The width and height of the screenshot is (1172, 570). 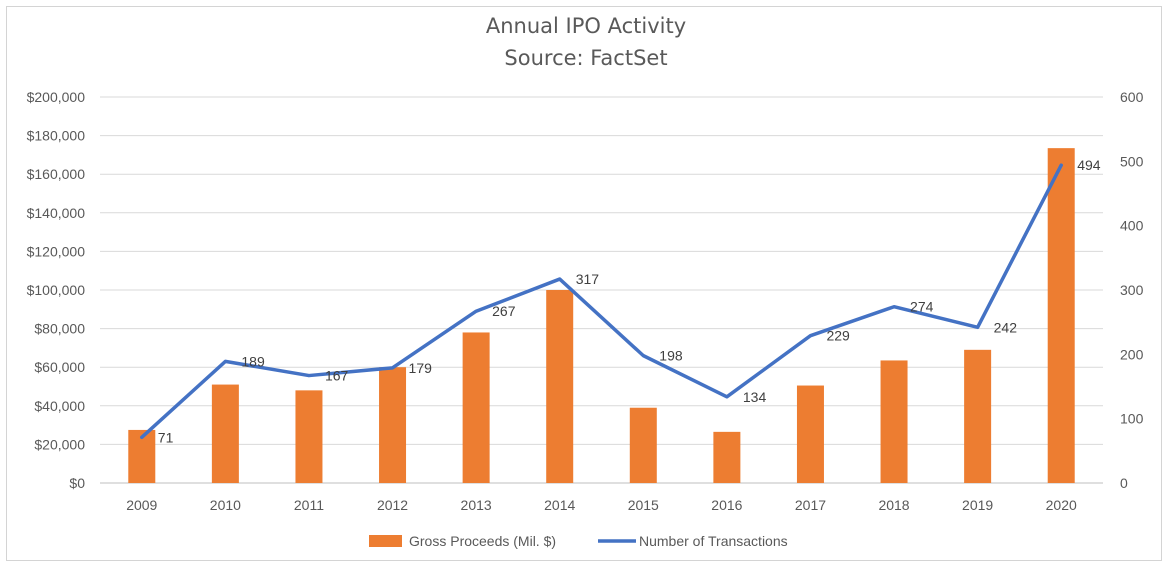 I want to click on y-left-tick-label: $180,000, so click(x=56, y=136).